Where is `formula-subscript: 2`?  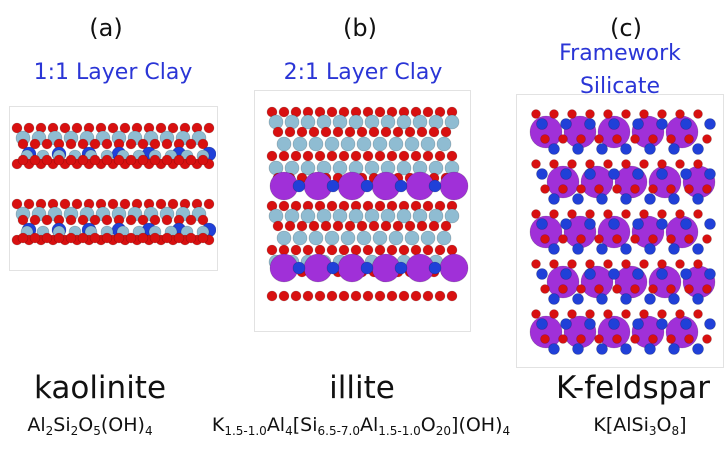
formula-subscript: 2 is located at coordinates (74, 431).